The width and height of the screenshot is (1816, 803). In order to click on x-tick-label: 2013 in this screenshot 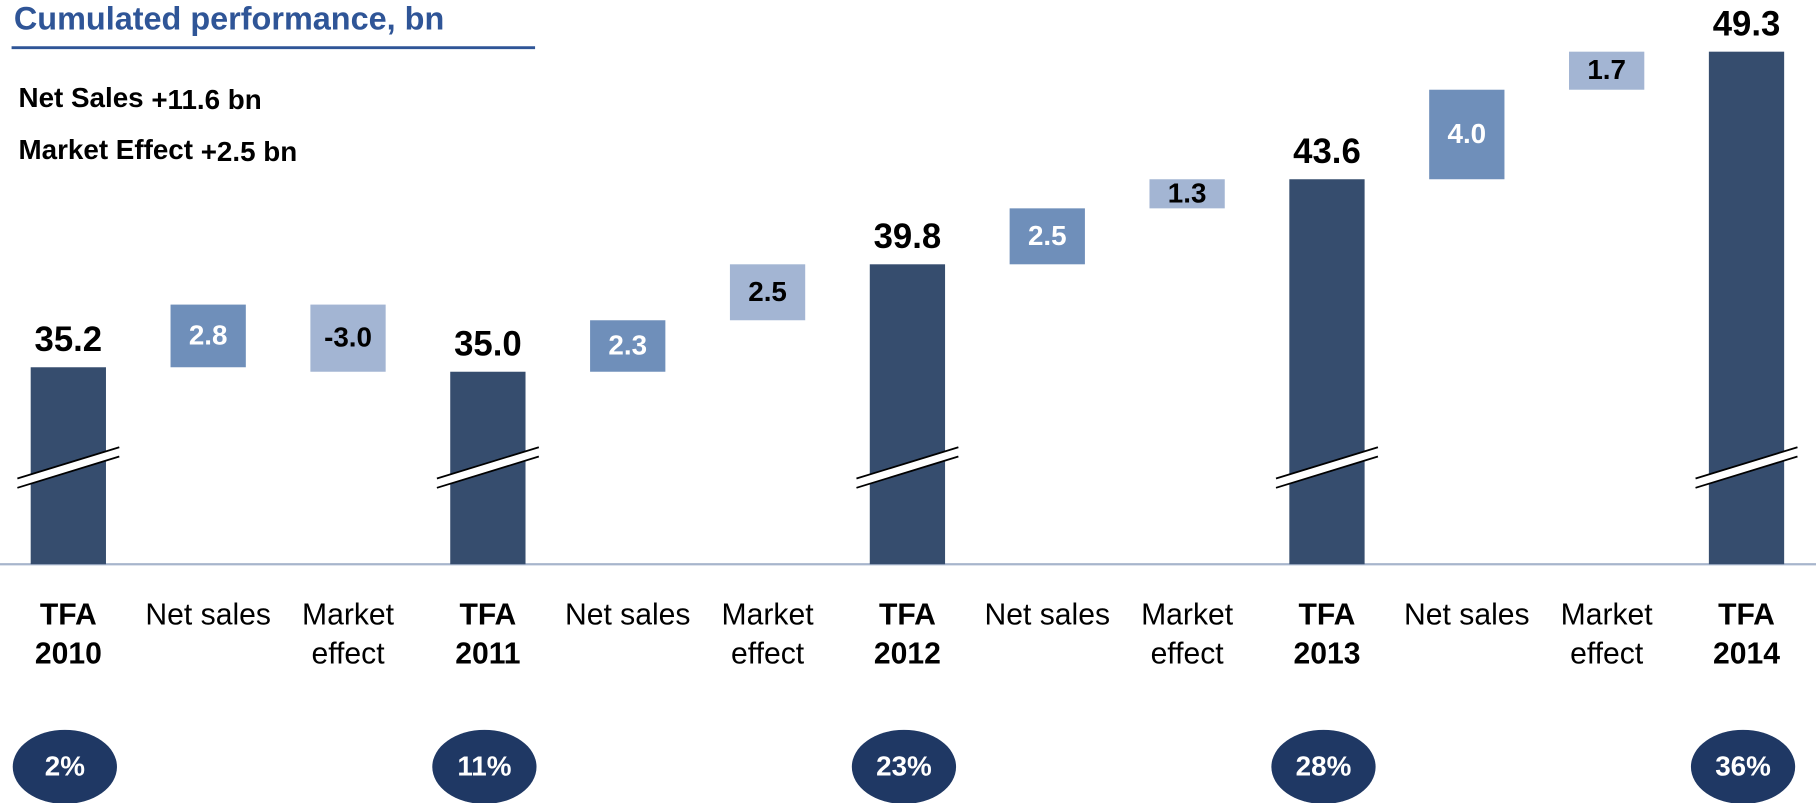, I will do `click(1326, 654)`.